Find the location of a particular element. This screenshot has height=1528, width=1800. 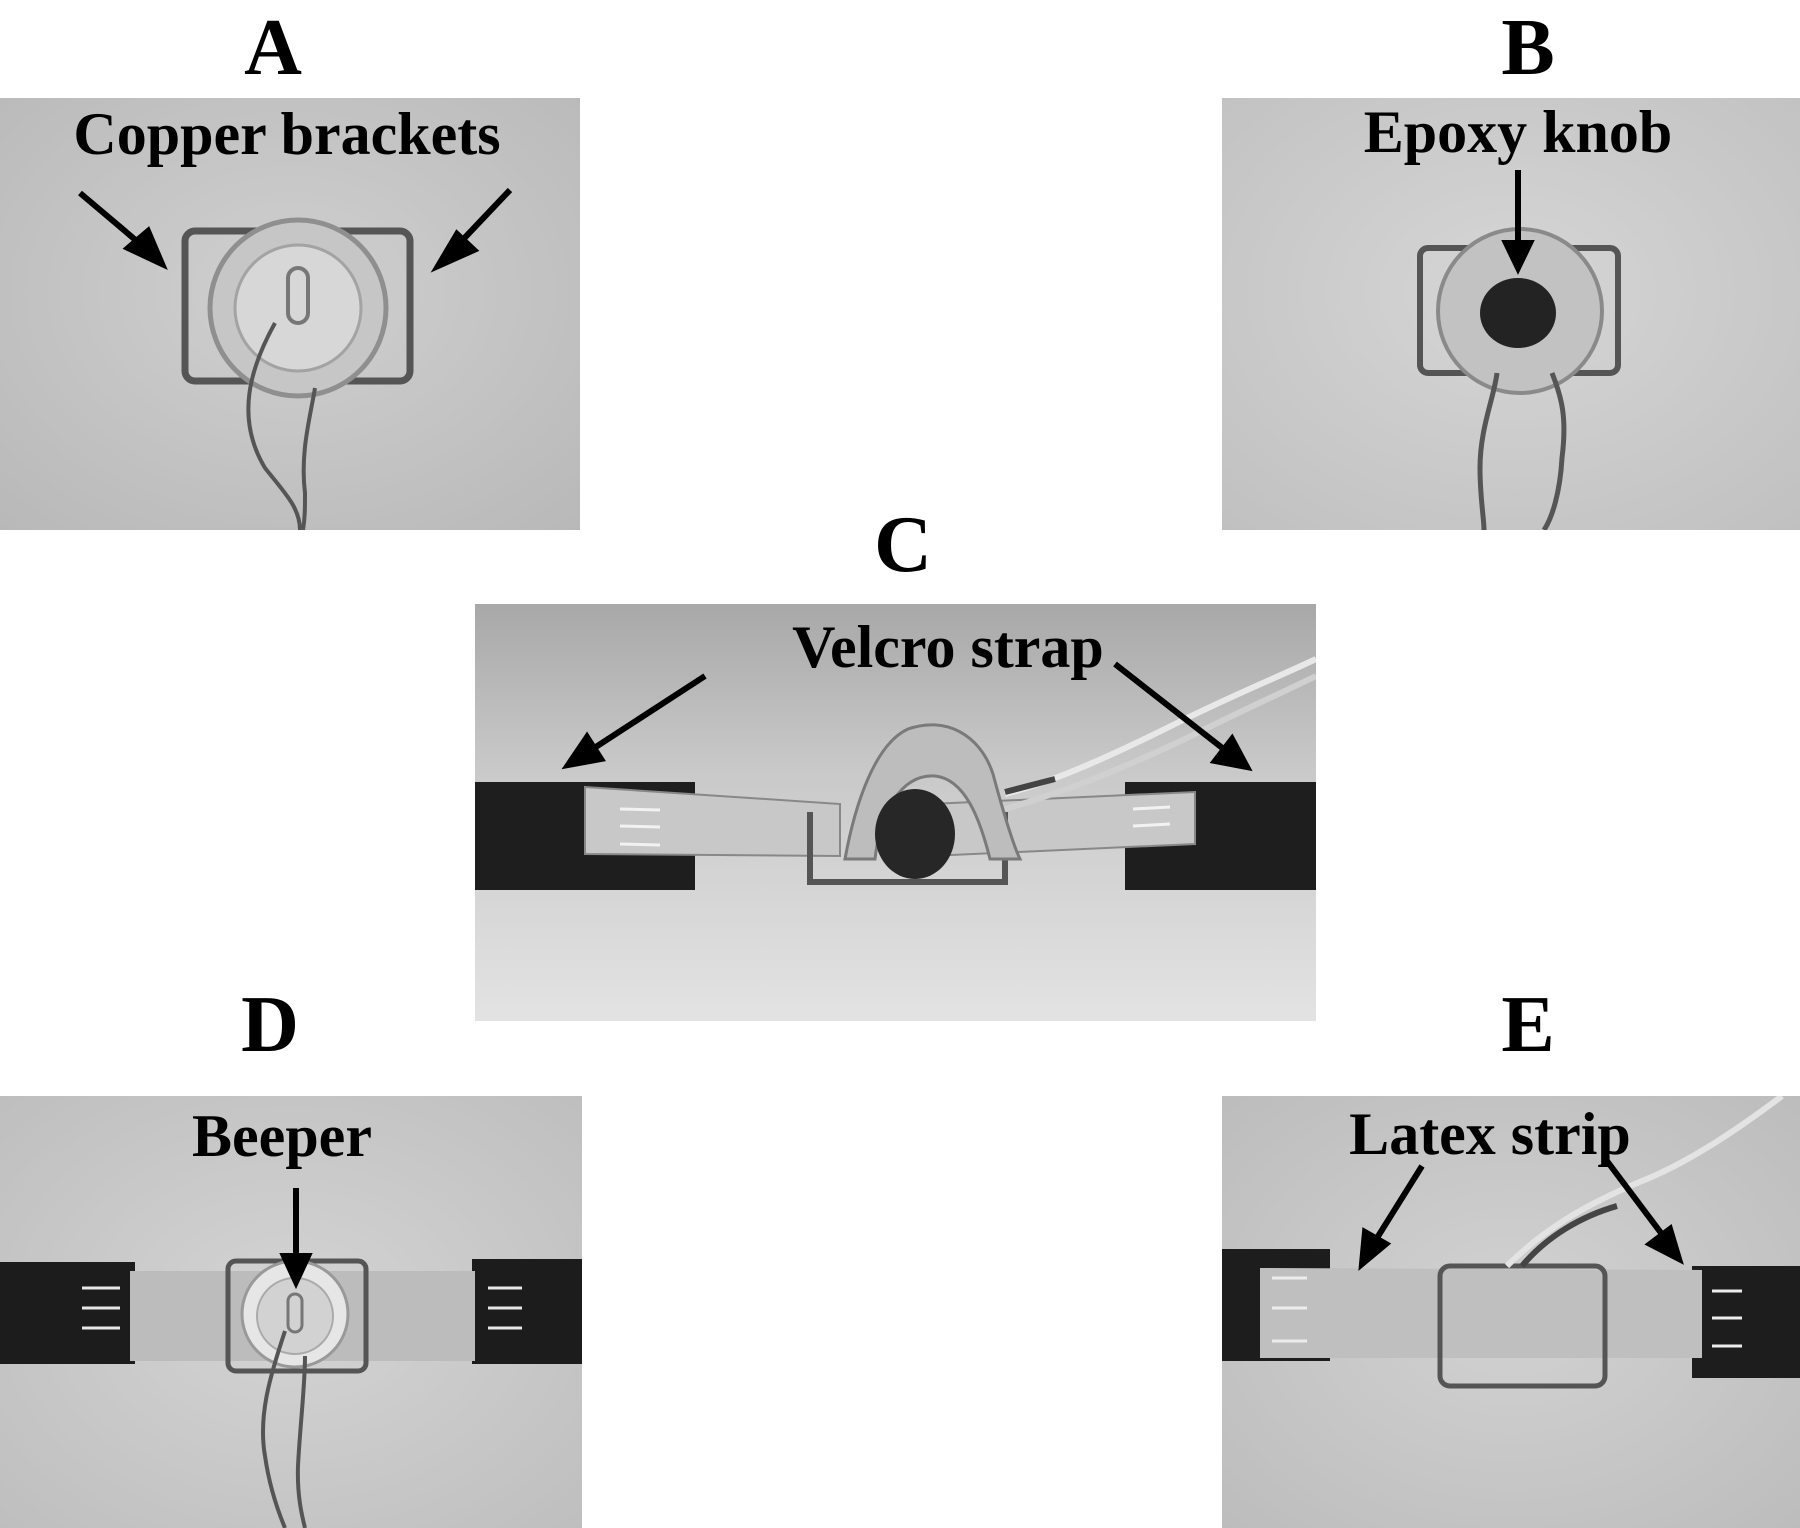

latex-hood is located at coordinates (933, 792).